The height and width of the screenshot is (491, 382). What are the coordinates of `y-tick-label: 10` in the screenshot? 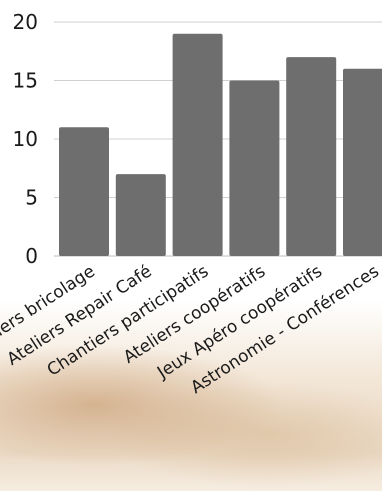 It's located at (25, 139).